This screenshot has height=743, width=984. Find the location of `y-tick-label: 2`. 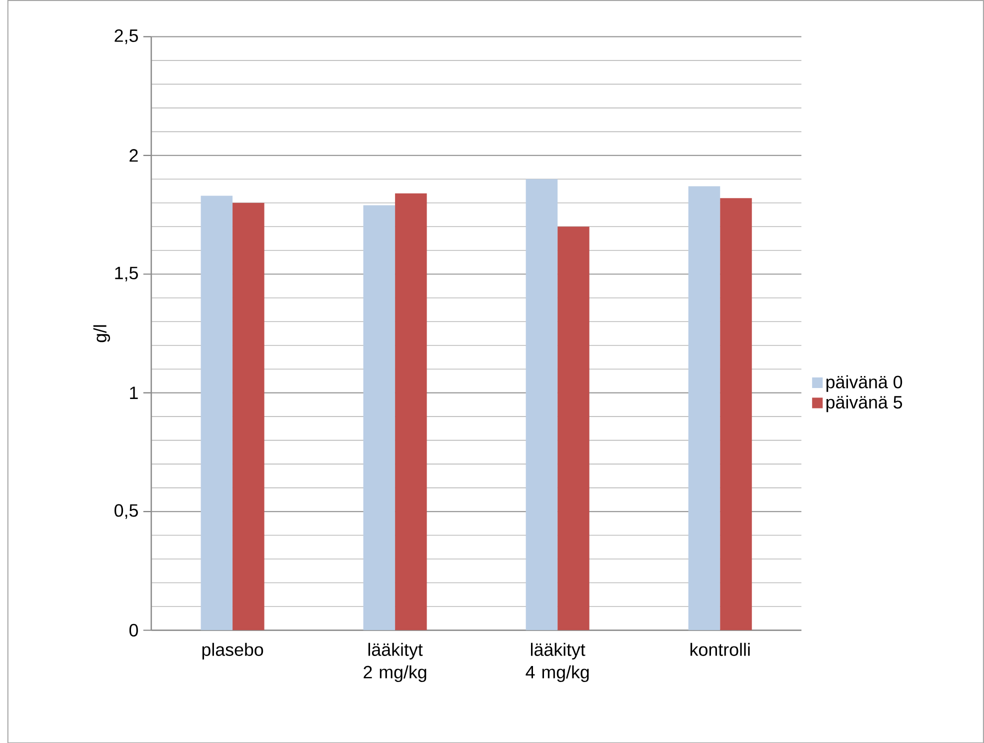

y-tick-label: 2 is located at coordinates (134, 155).